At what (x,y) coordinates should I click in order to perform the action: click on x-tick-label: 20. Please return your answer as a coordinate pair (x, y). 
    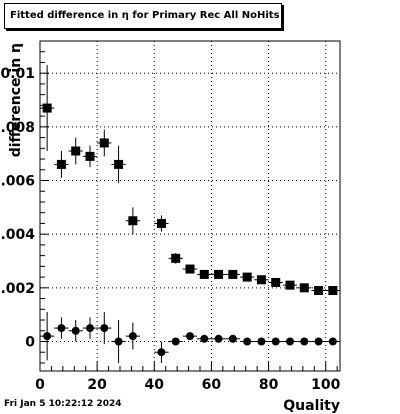
    Looking at the image, I should click on (97, 385).